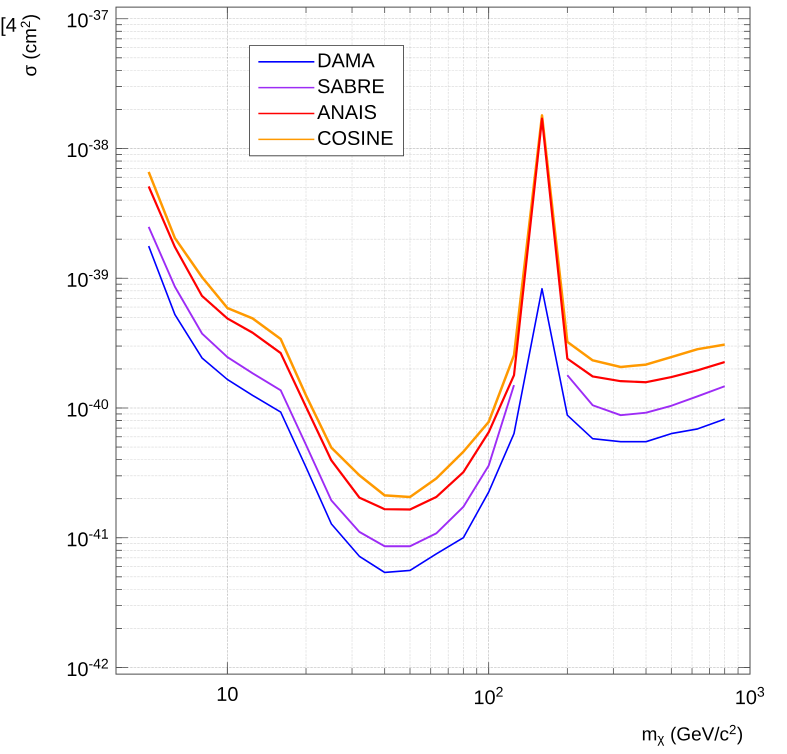  Describe the element at coordinates (88, 408) in the screenshot. I see `y-tick-label: 10$^{-40}$` at that location.